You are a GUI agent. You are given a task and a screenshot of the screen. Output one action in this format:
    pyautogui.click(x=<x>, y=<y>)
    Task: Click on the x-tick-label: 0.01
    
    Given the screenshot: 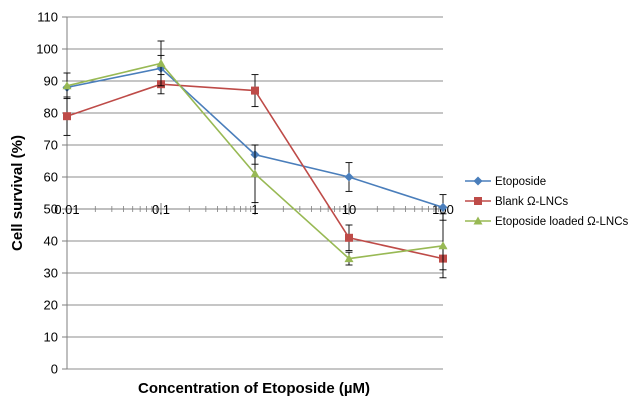 What is the action you would take?
    pyautogui.click(x=66, y=209)
    